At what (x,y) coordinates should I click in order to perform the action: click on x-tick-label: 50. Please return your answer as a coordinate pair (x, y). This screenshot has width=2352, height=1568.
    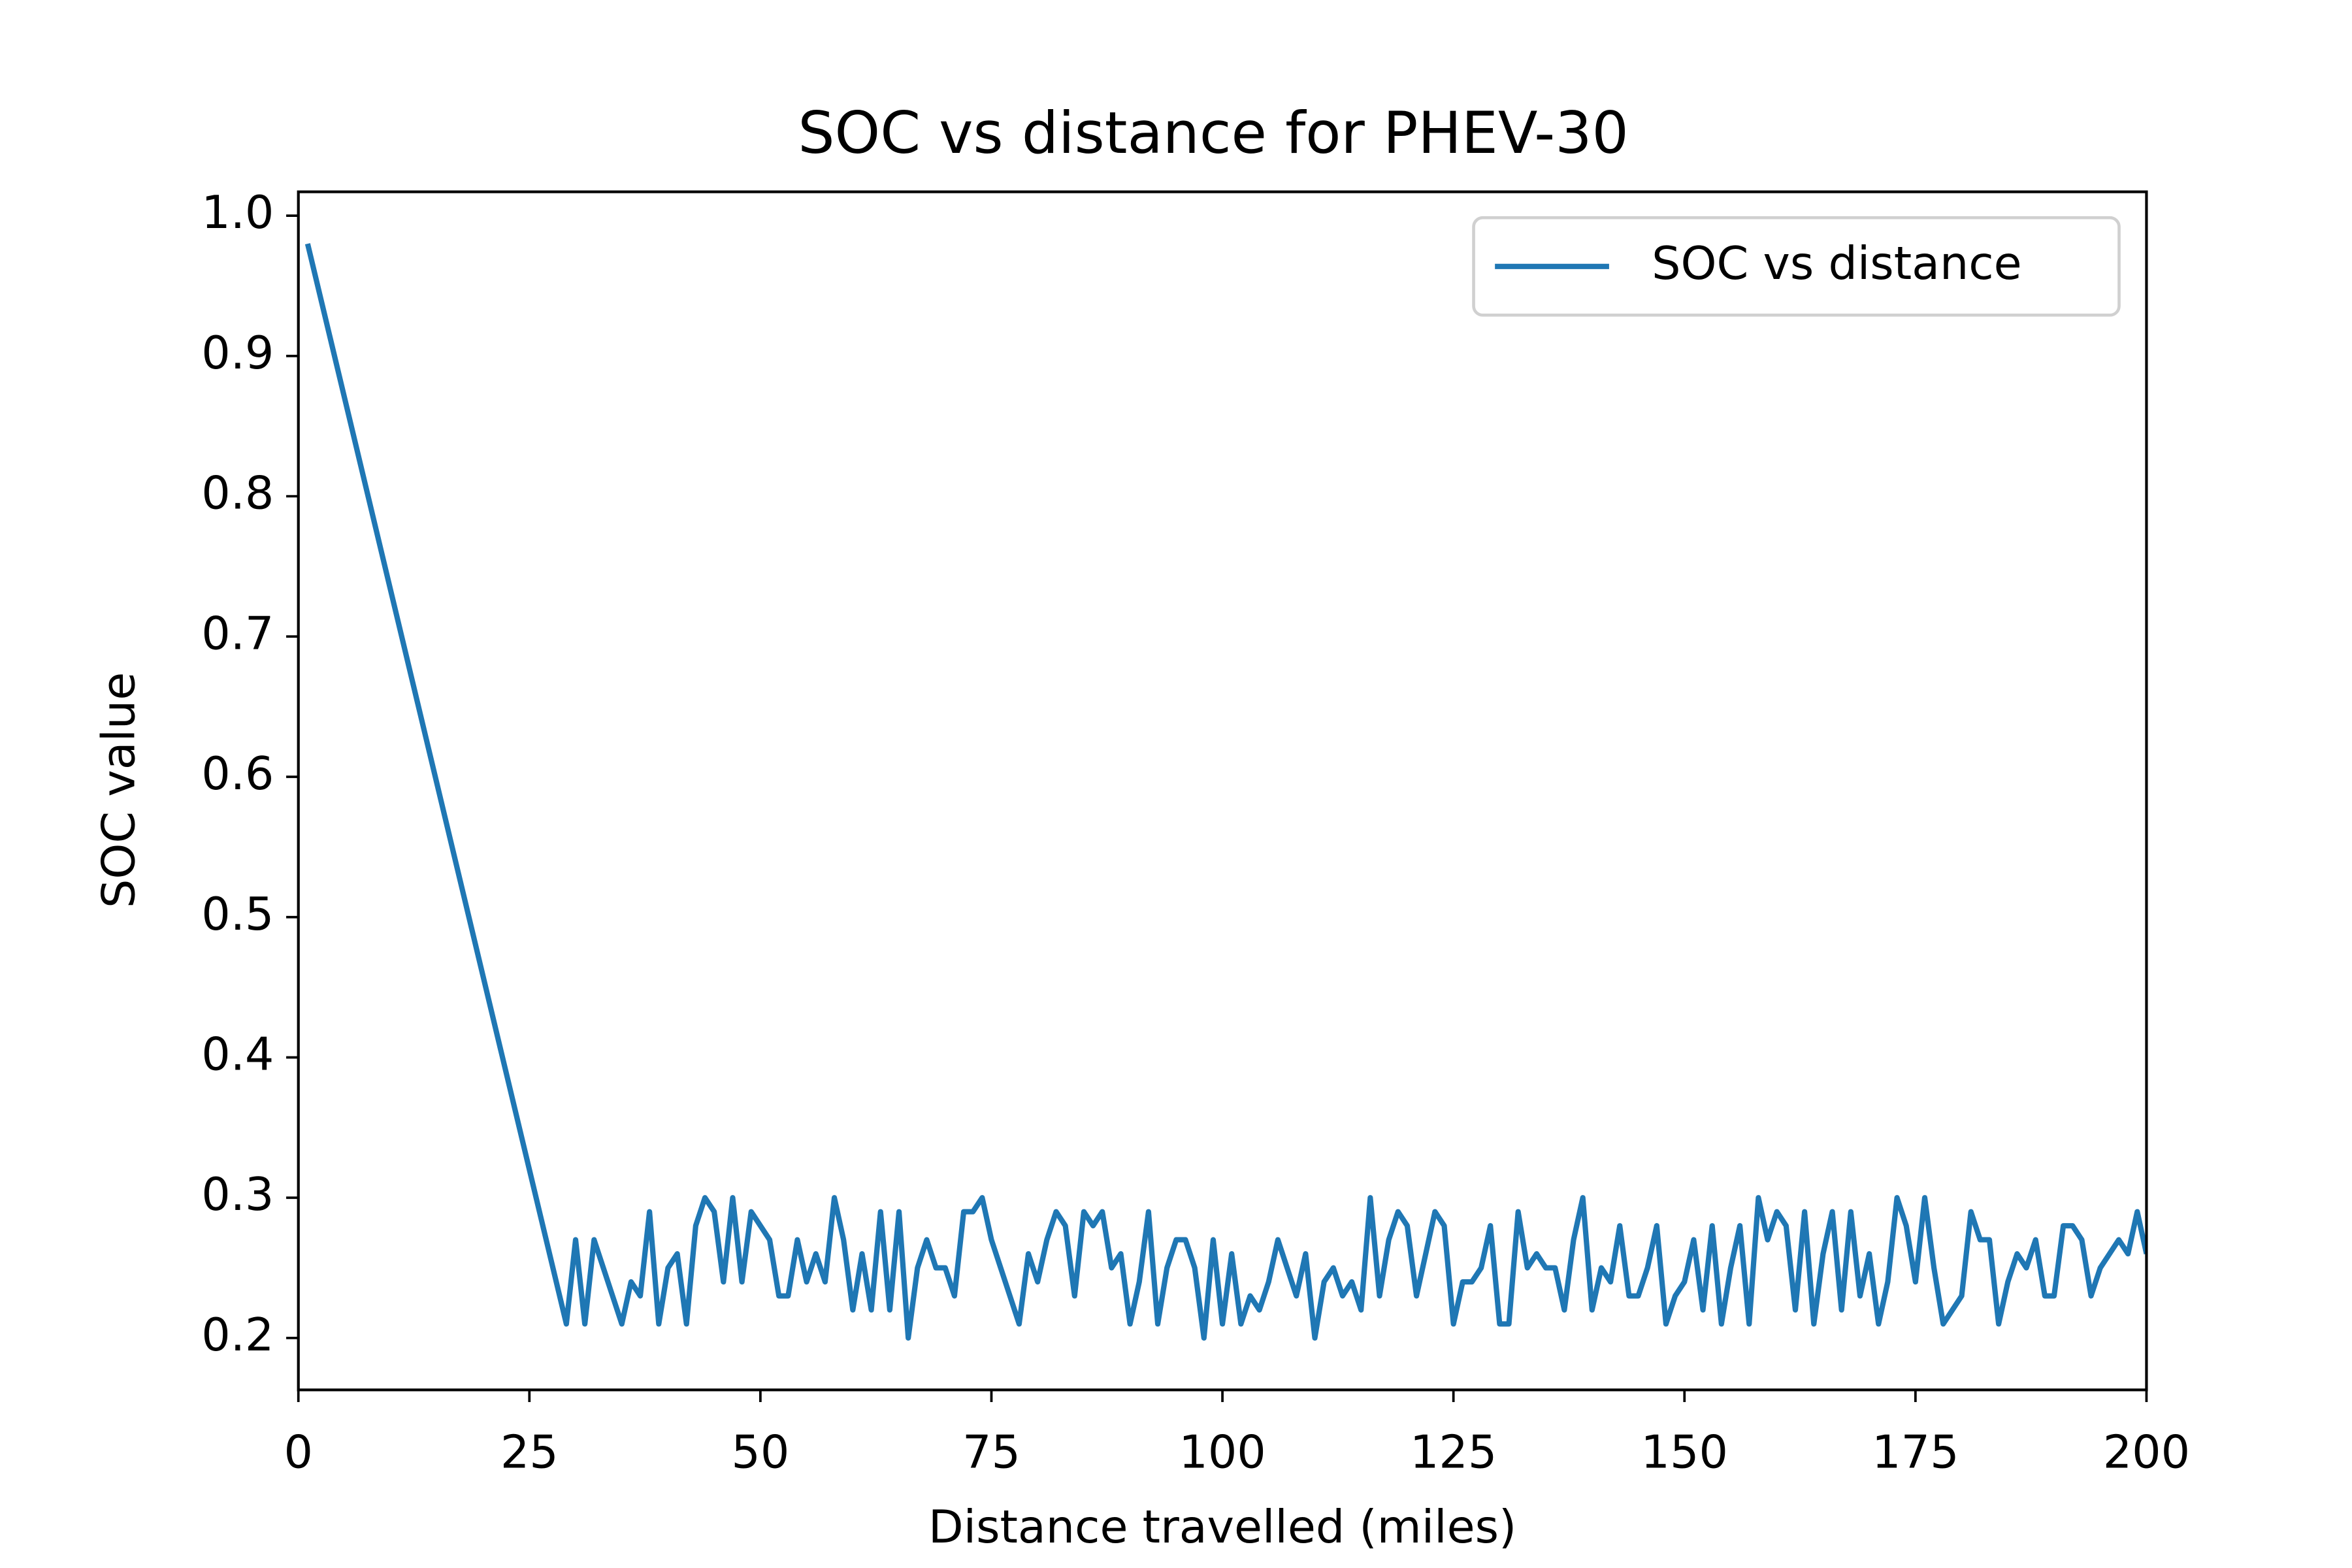
    Looking at the image, I should click on (760, 1452).